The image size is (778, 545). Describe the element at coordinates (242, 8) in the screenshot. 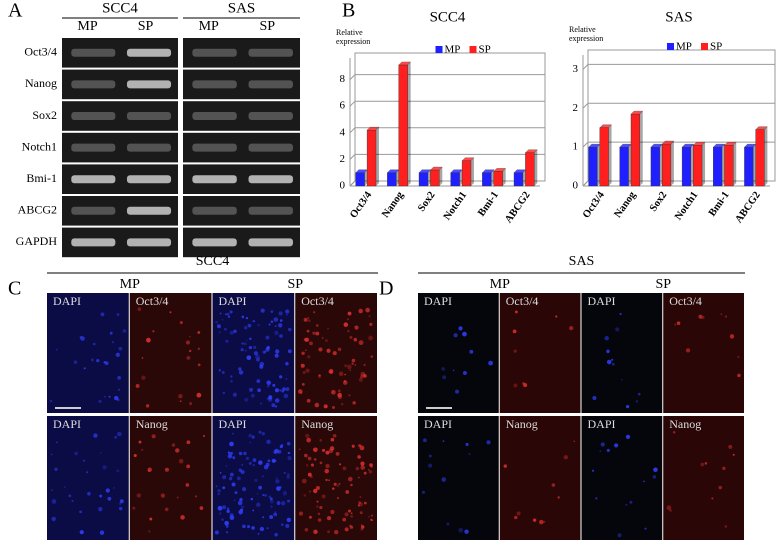

I see `group-label: SAS` at that location.